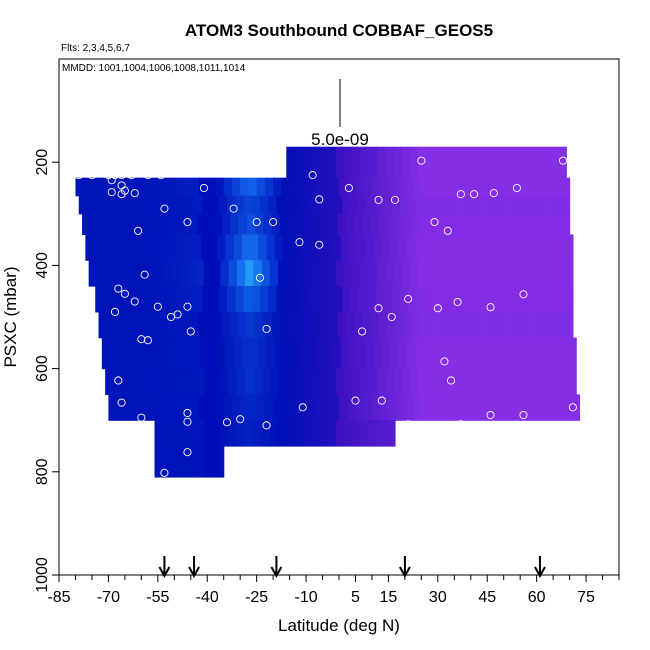 The image size is (650, 650). What do you see at coordinates (207, 597) in the screenshot?
I see `x-tick-label: -40` at bounding box center [207, 597].